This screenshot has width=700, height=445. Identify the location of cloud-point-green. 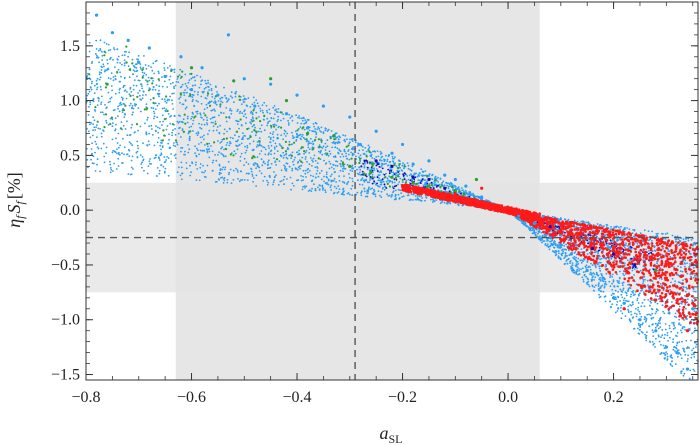
(149, 90).